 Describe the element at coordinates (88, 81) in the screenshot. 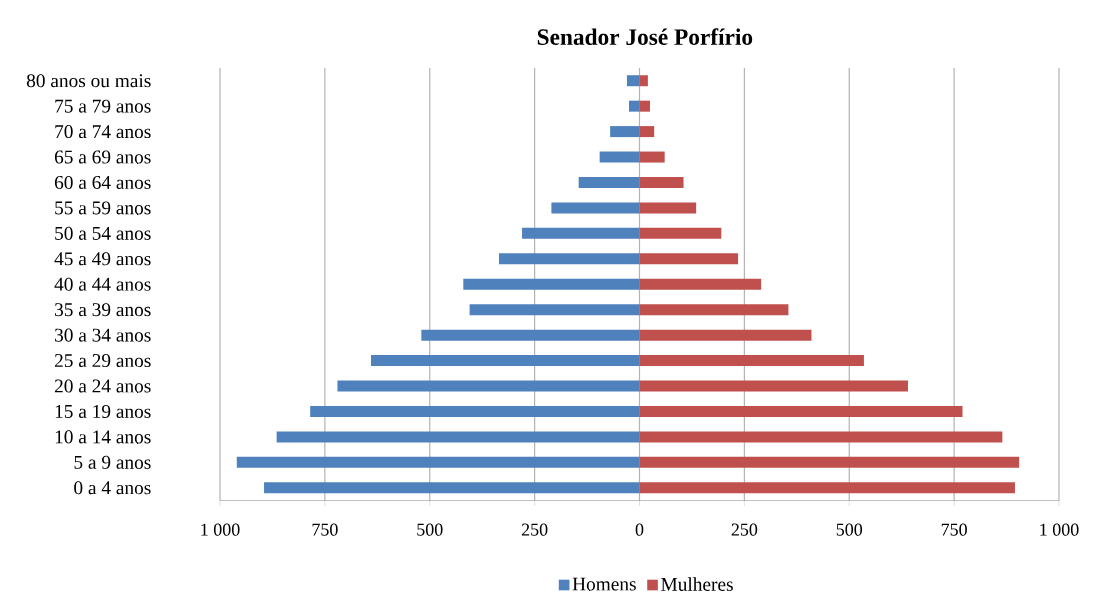

I see `y-tick-label: 80 anos ou mais` at that location.